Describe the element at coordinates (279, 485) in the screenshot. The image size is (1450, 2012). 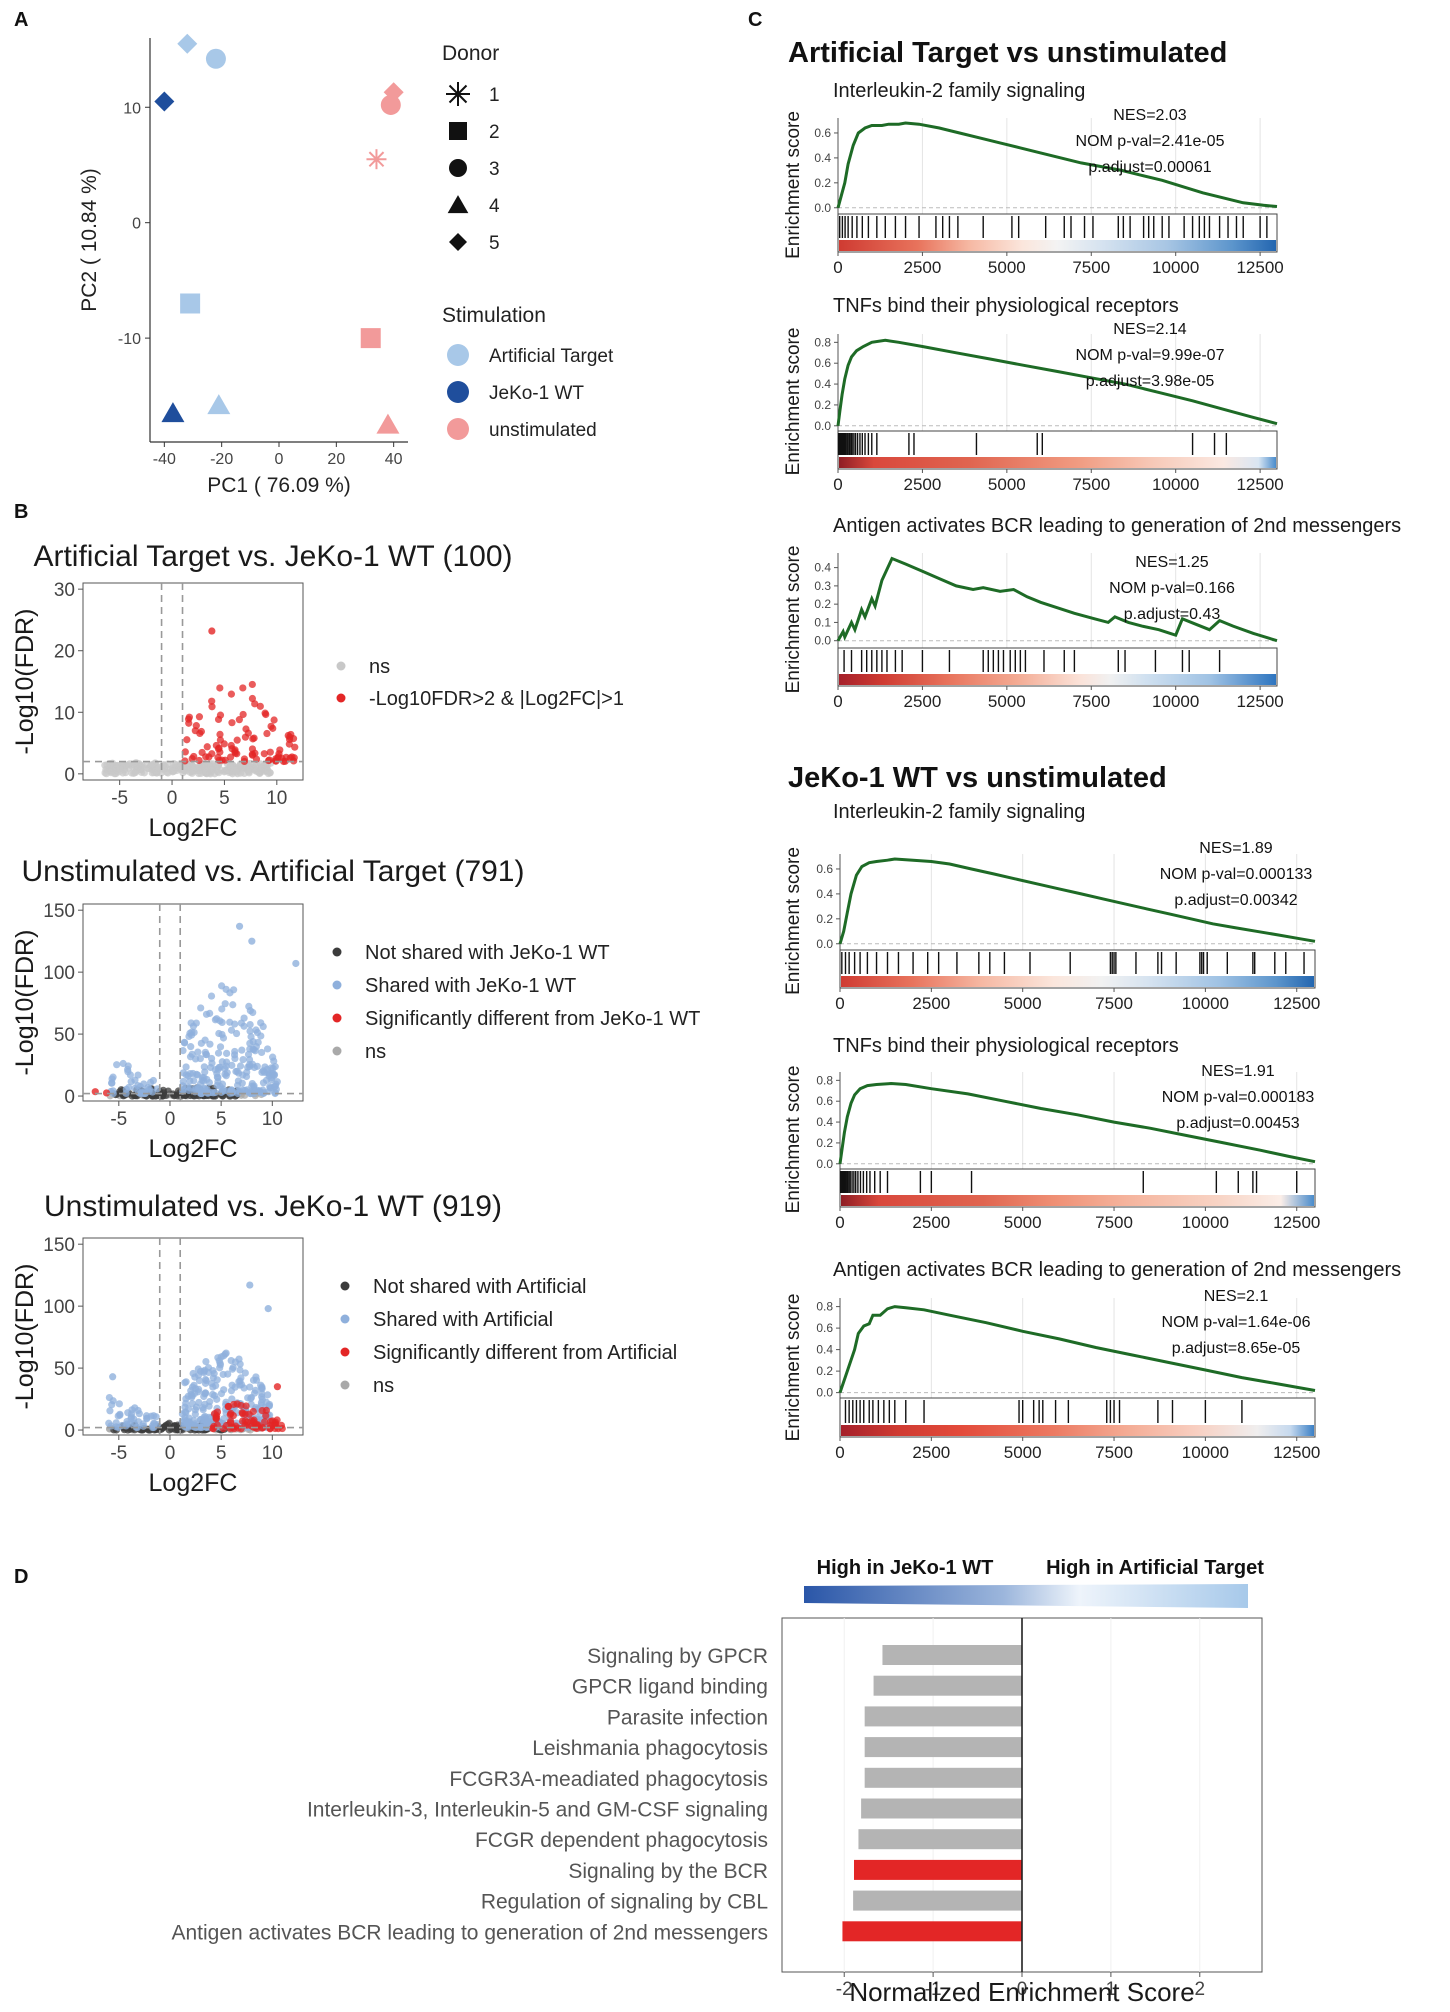
I see `pca-x-label: PC1 ( 76.09 %)` at that location.